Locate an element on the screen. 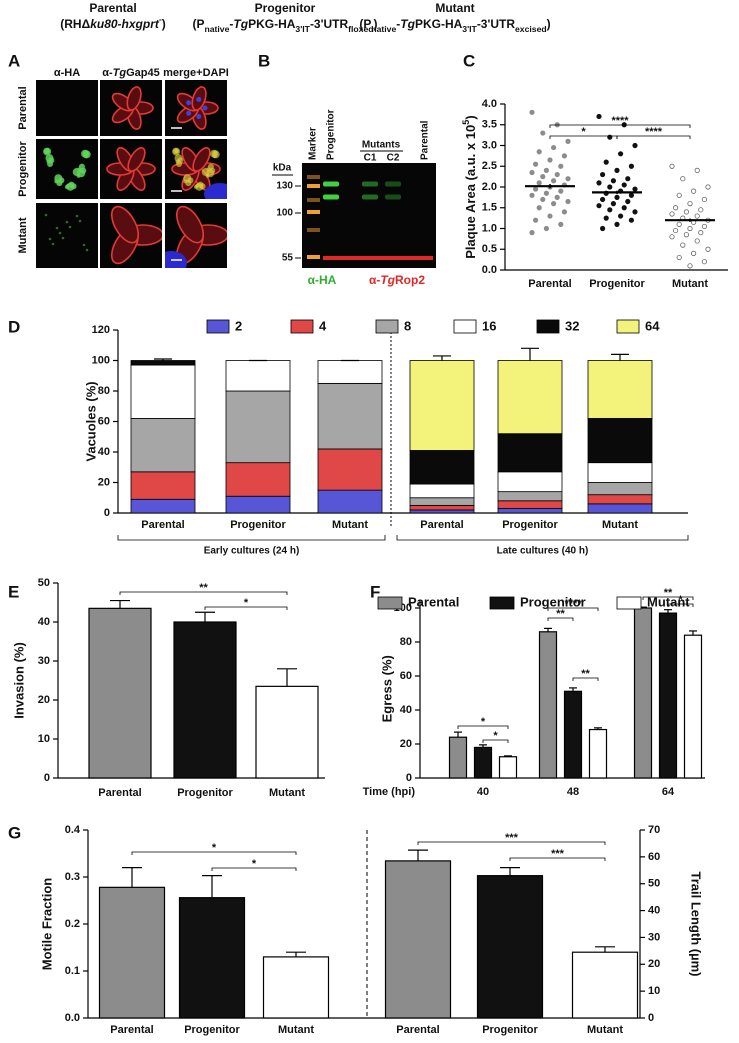  micrograph-bg is located at coordinates (67, 108).